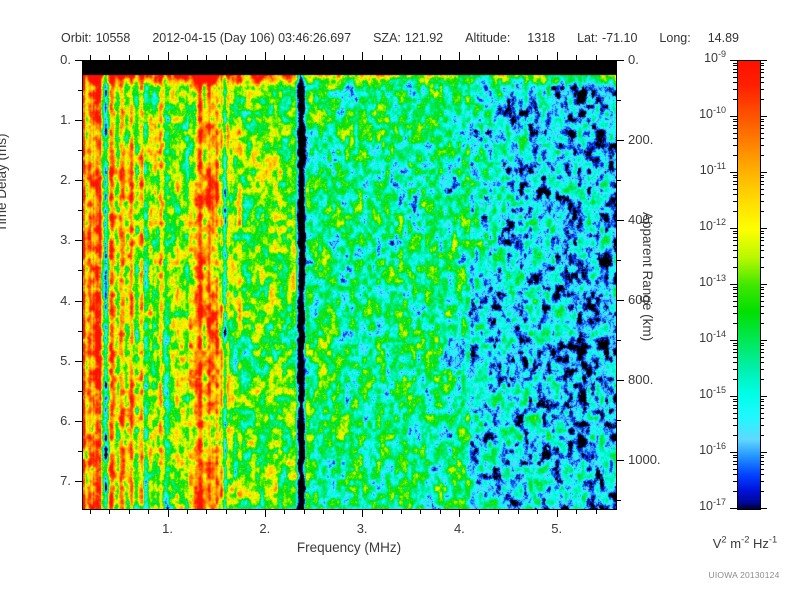 This screenshot has height=600, width=800. I want to click on unit-exp-hz: -1, so click(773, 539).